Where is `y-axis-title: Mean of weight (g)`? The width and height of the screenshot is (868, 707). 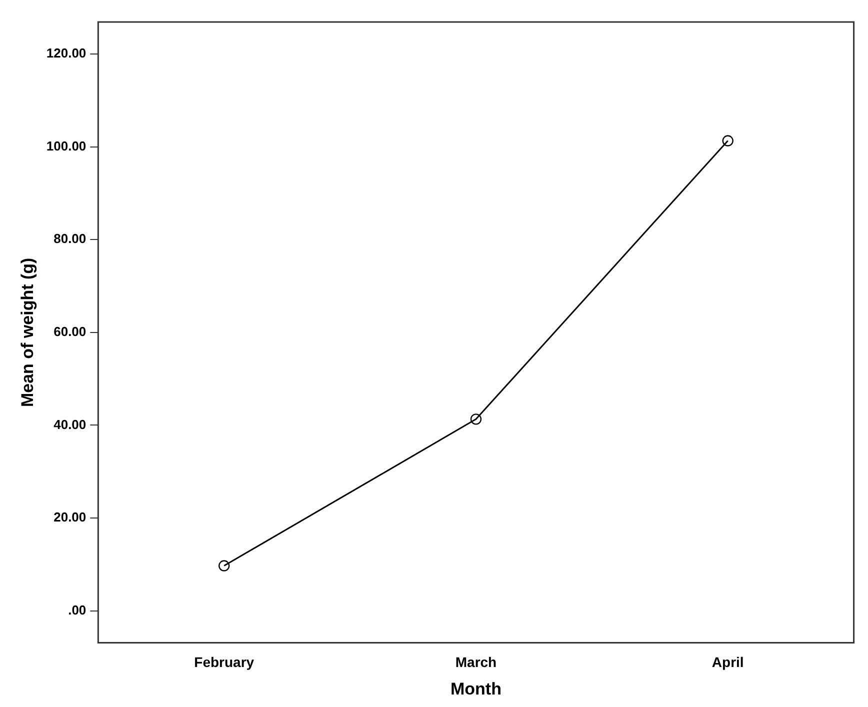 y-axis-title: Mean of weight (g) is located at coordinates (27, 333).